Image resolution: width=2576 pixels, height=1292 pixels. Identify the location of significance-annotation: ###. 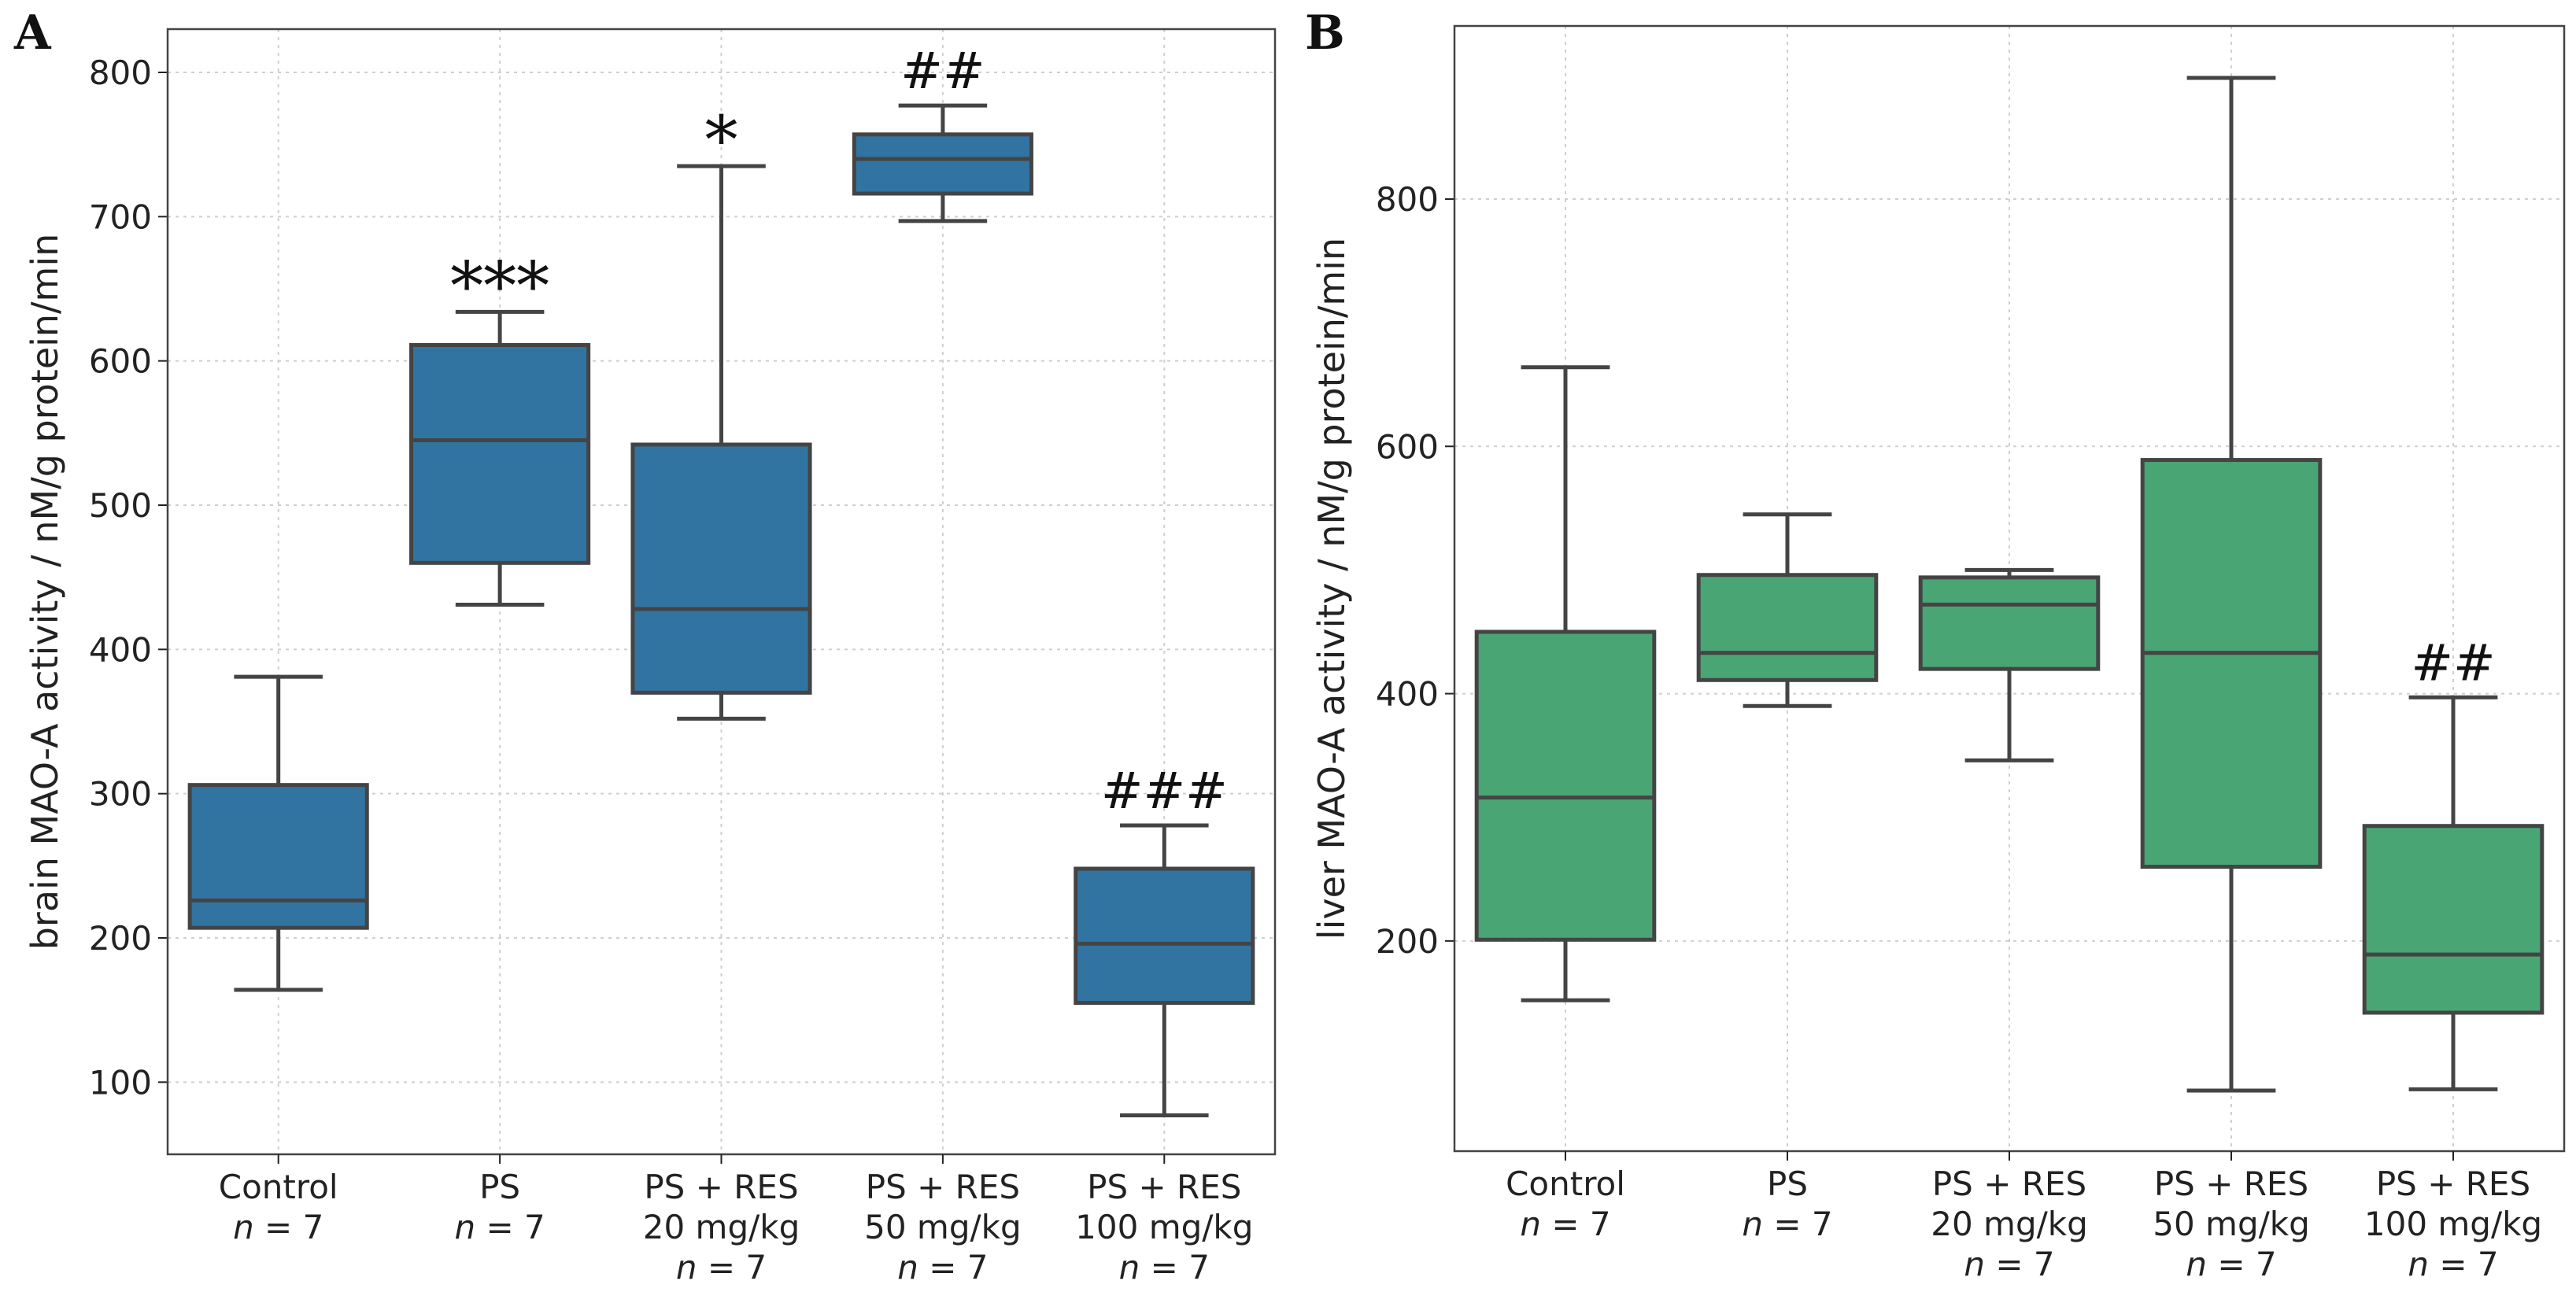
(1164, 792).